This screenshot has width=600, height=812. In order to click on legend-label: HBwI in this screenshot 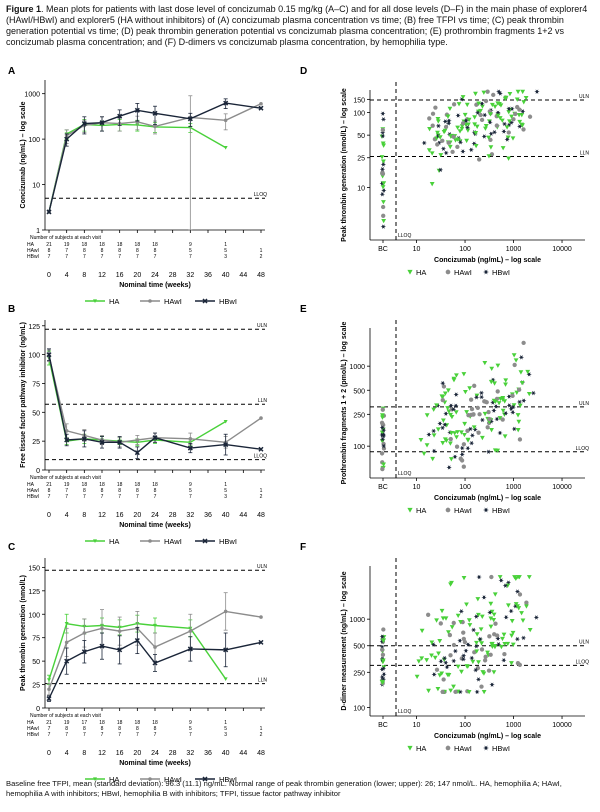, I will do `click(228, 541)`.